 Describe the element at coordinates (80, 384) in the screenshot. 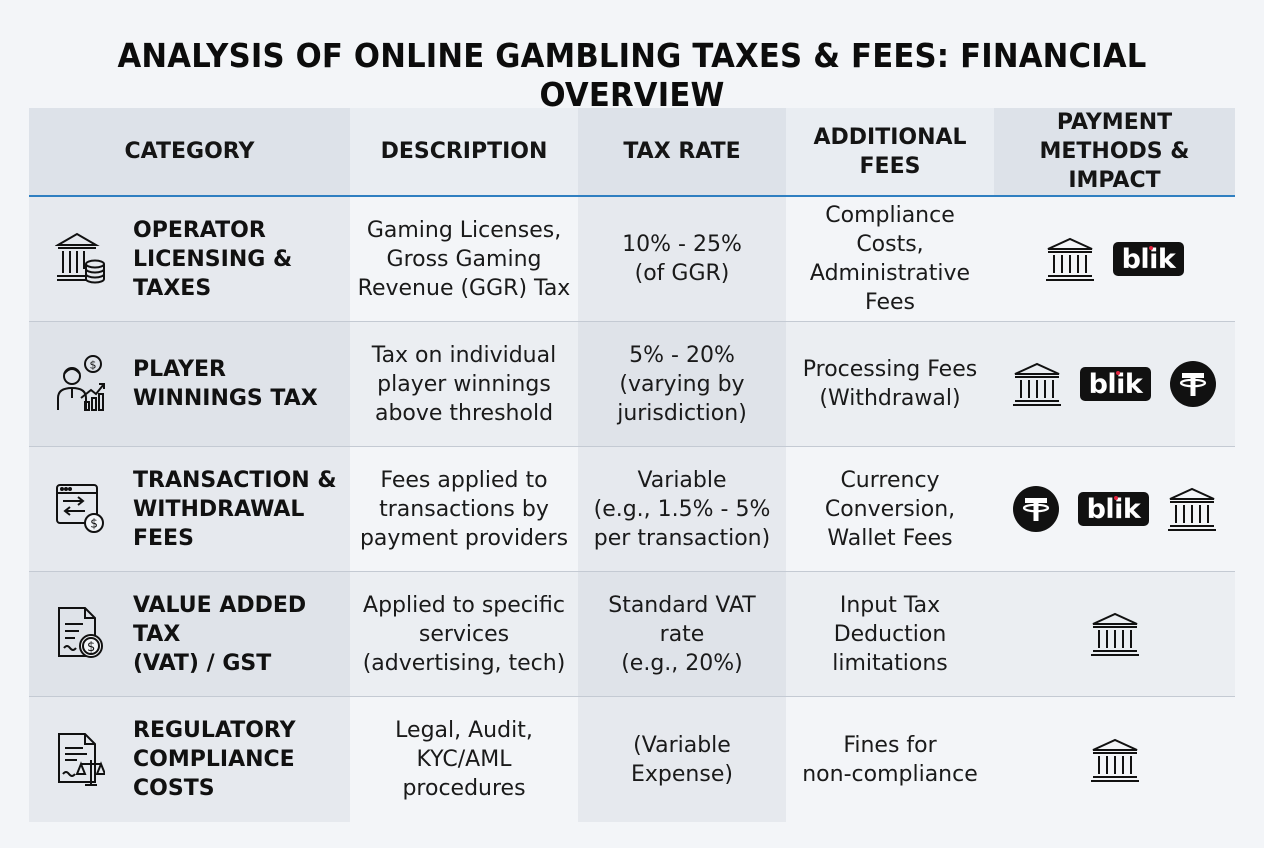

I see `player-winnings-icon: $` at that location.